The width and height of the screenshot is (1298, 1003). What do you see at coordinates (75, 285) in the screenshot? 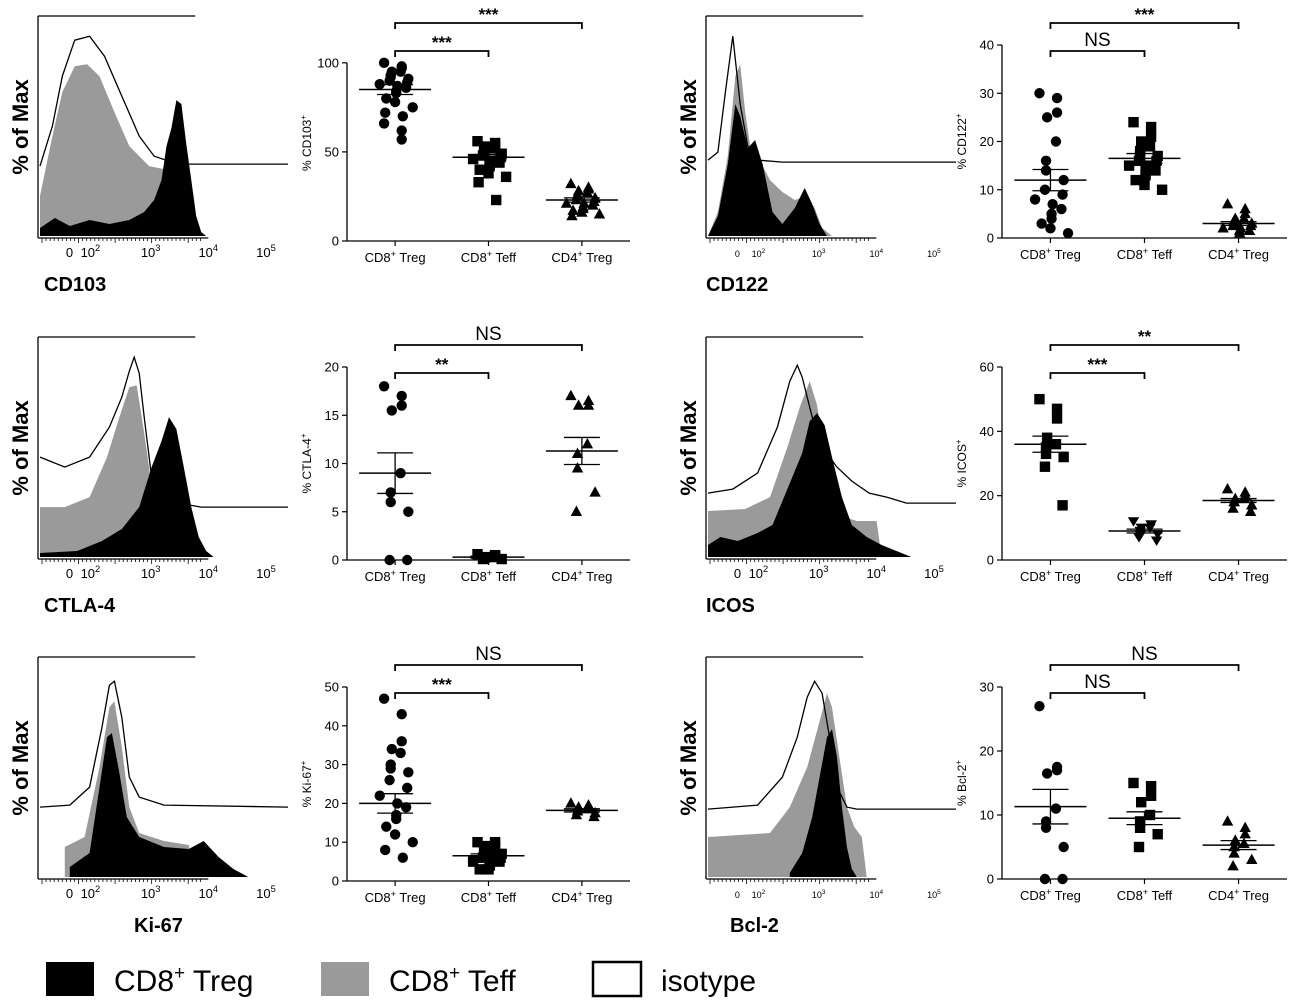
I see `histogram-x-label: CD103` at bounding box center [75, 285].